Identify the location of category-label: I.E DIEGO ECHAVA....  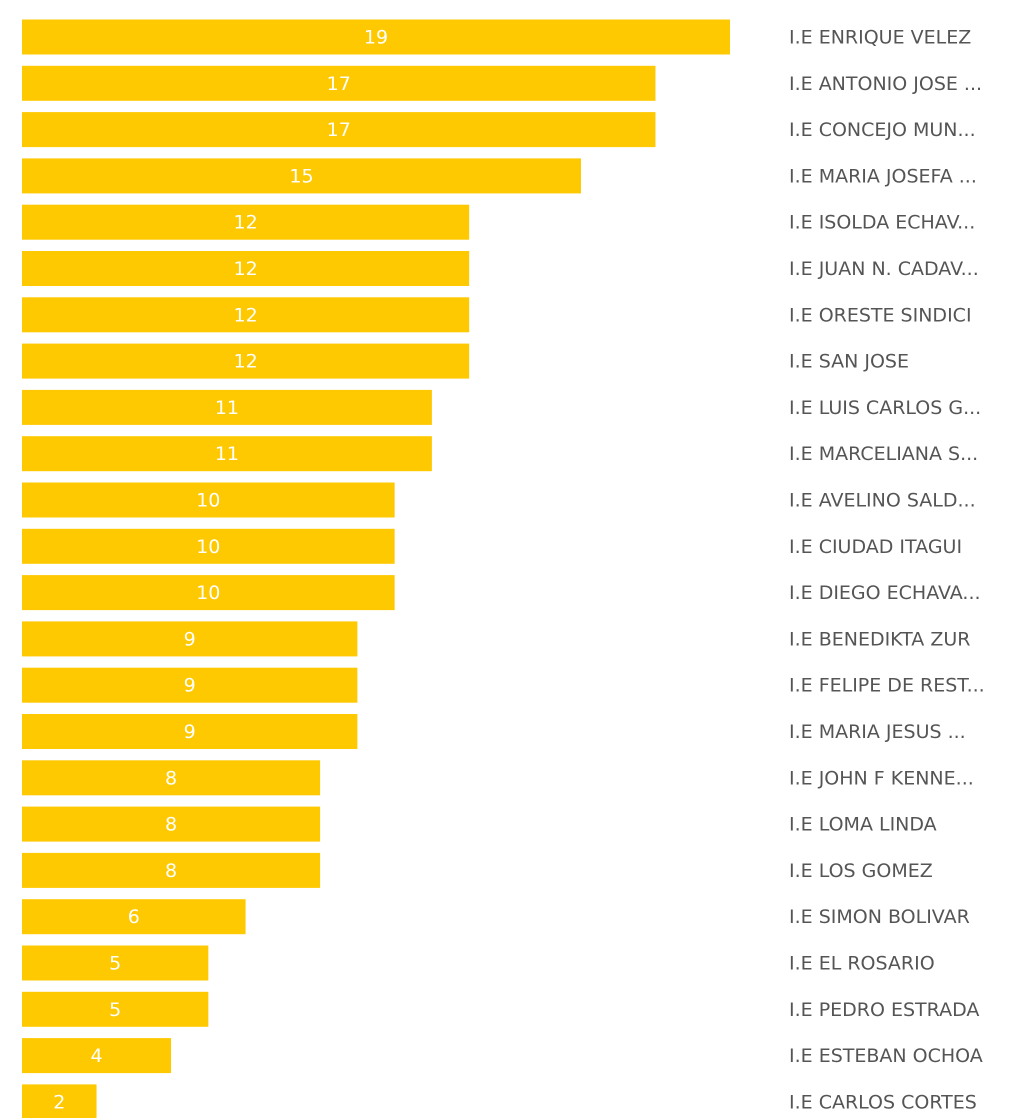
(885, 593).